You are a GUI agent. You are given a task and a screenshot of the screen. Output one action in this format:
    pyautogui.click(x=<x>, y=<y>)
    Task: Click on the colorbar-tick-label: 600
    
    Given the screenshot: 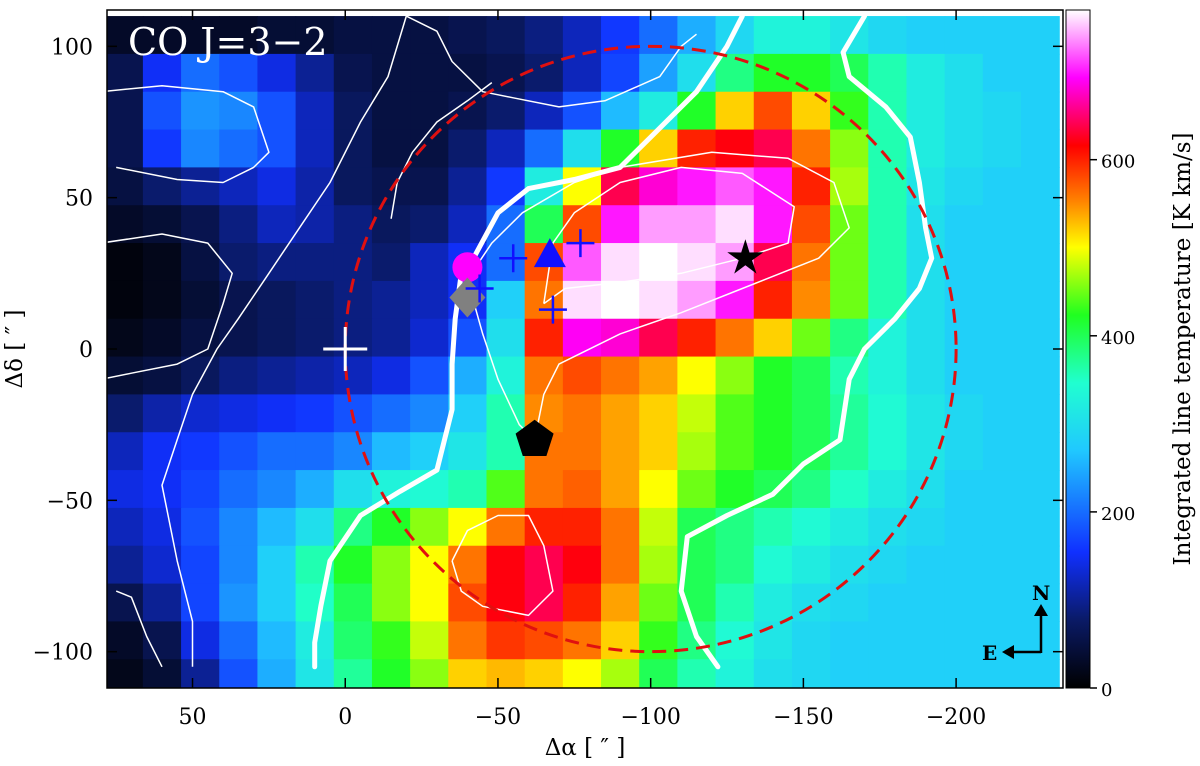 What is the action you would take?
    pyautogui.click(x=1118, y=162)
    